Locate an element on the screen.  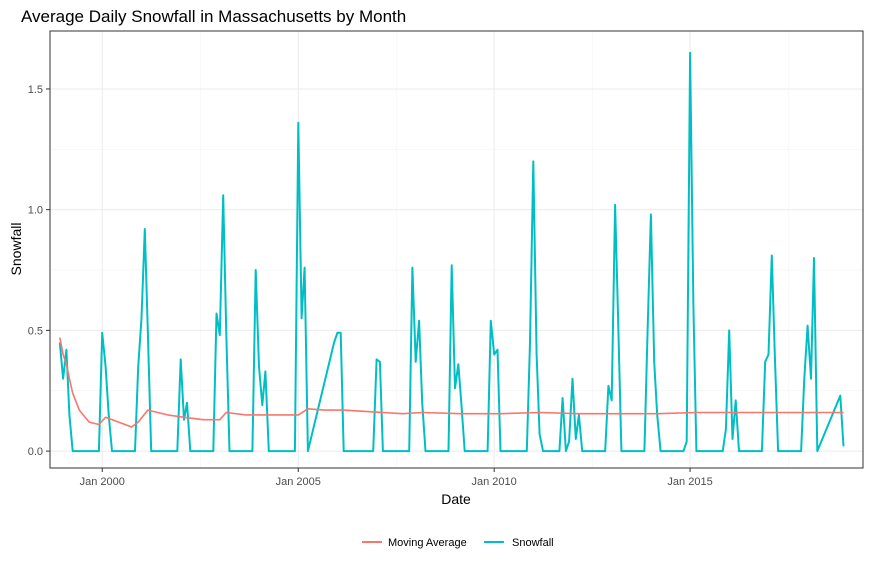
x-tick-label: Jan 2005 is located at coordinates (298, 482).